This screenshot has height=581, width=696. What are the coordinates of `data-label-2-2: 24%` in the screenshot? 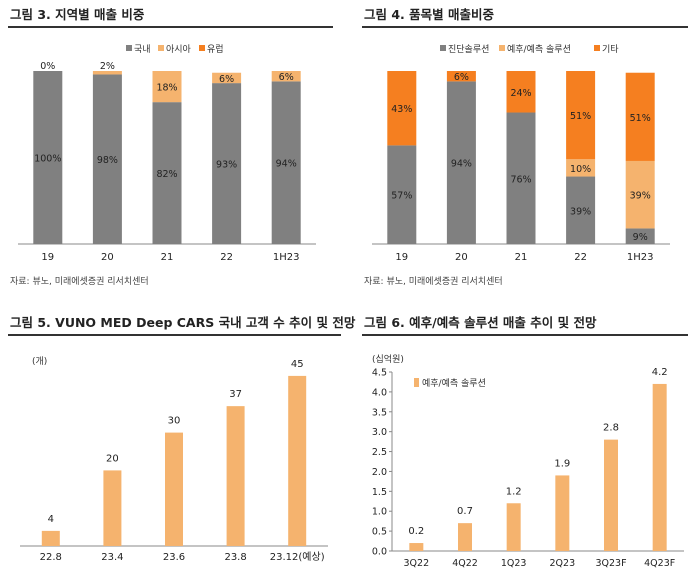 It's located at (520, 93).